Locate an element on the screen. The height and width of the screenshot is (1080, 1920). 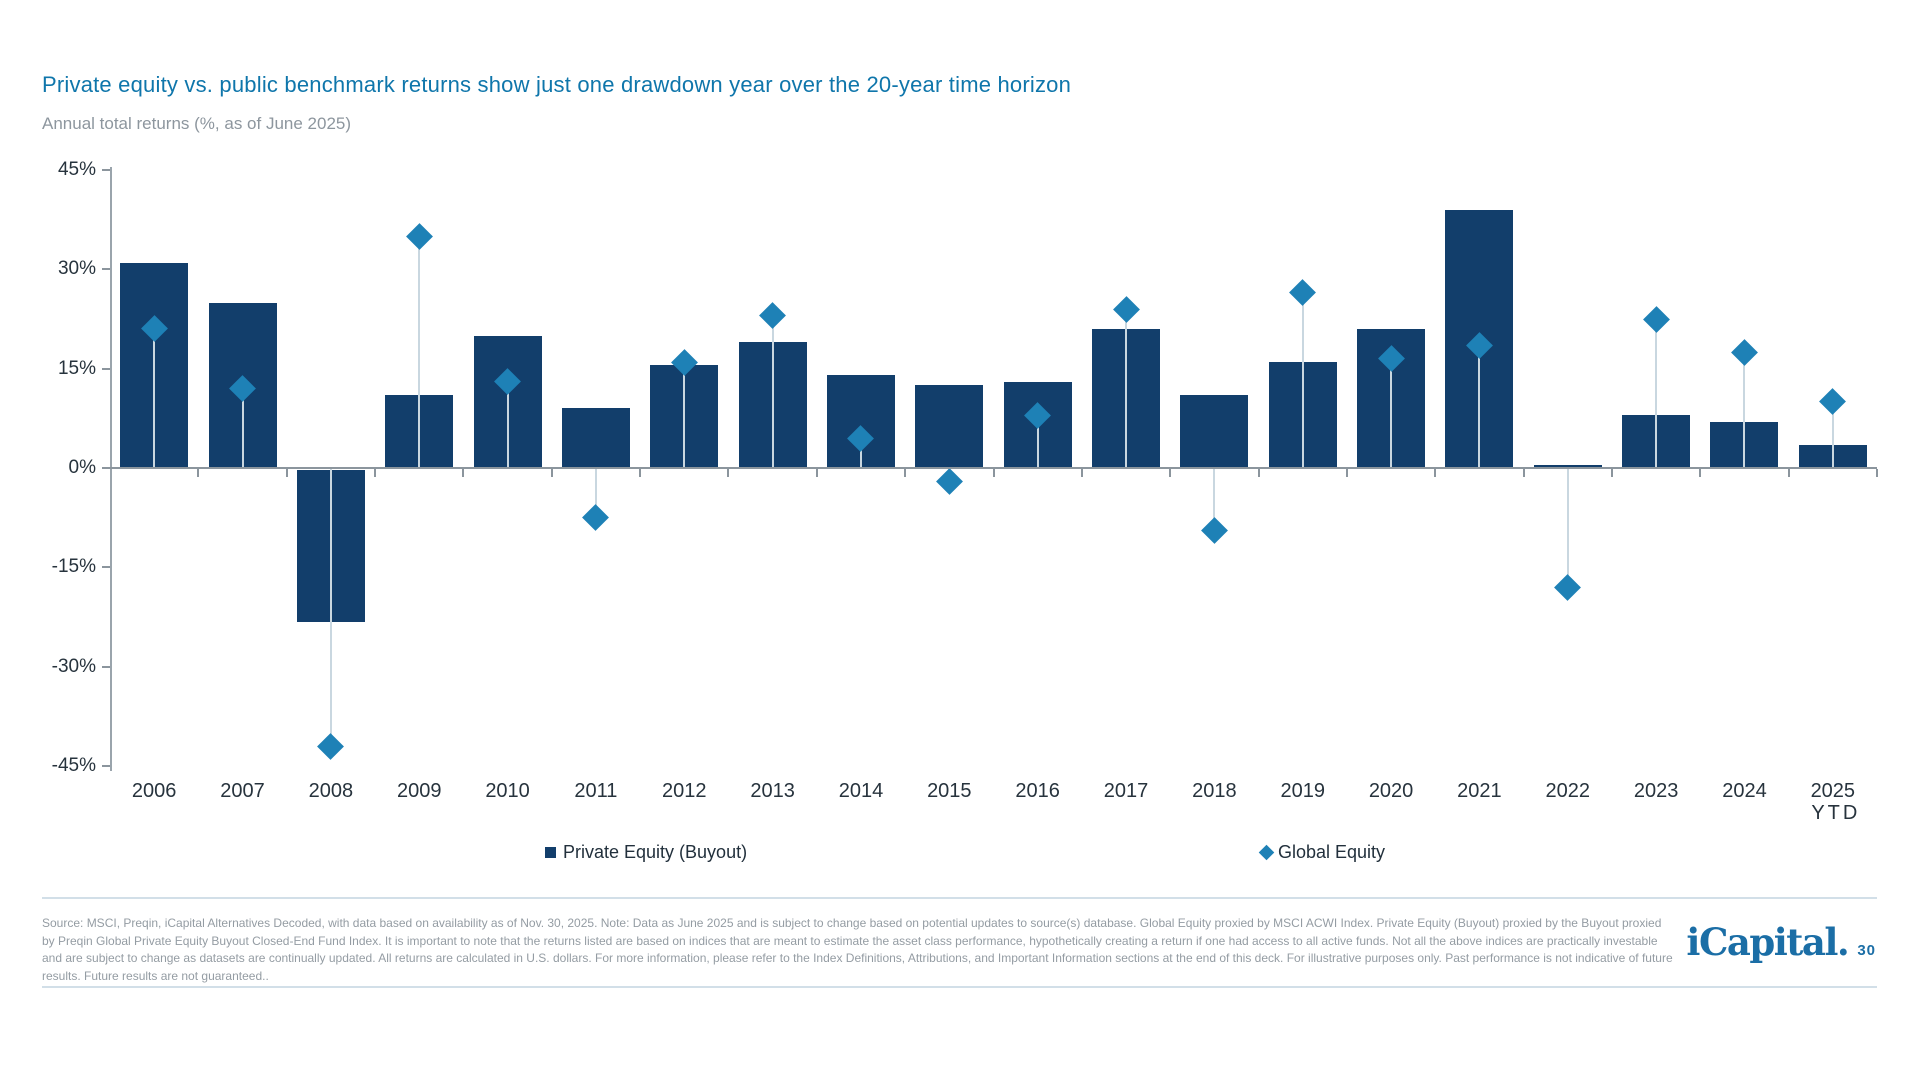
ge-stem-2024 is located at coordinates (1744, 410).